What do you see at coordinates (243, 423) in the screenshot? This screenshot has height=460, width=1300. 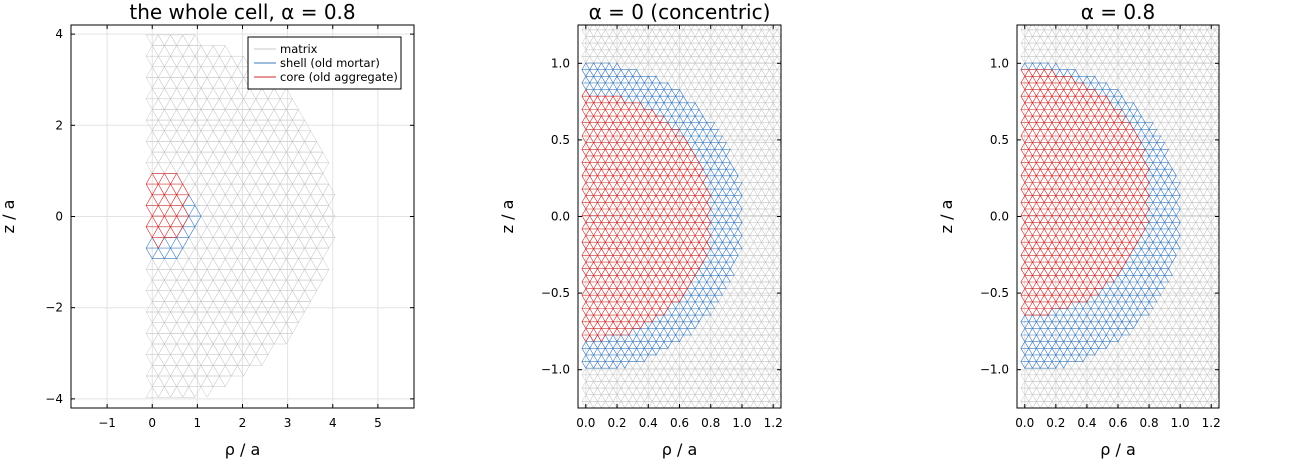 I see `x-tick-label: 2` at bounding box center [243, 423].